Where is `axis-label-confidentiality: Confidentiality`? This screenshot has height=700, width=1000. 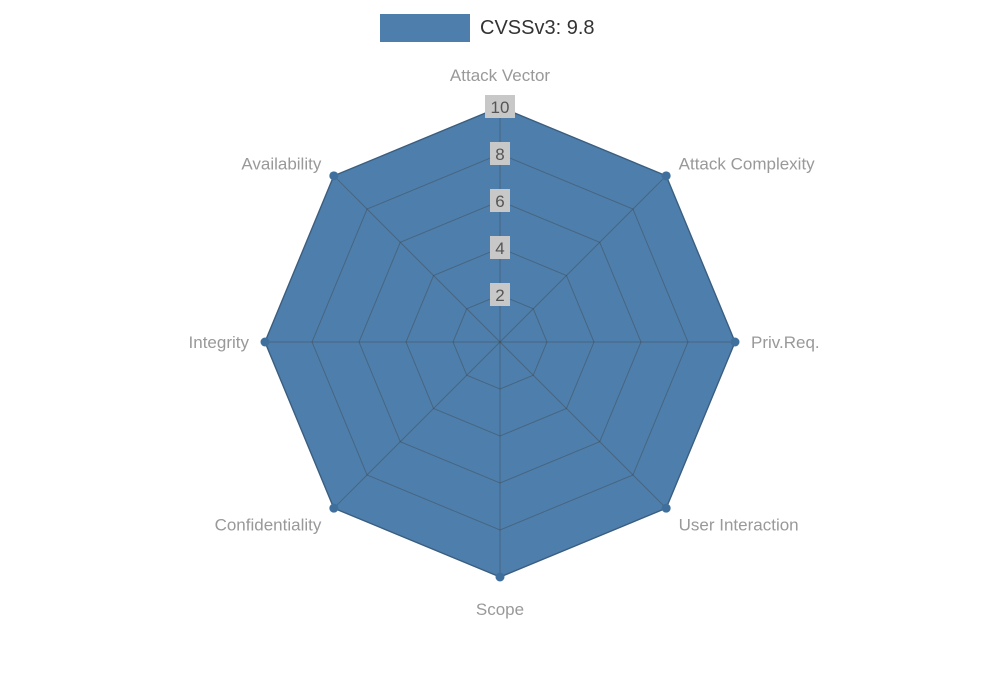 axis-label-confidentiality: Confidentiality is located at coordinates (268, 525).